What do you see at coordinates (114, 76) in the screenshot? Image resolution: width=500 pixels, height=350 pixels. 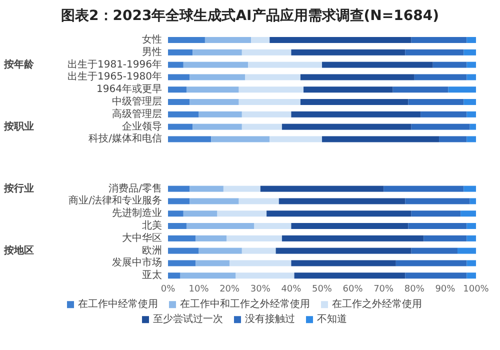 I see `y-tick-label: 出生于1965-1980年` at bounding box center [114, 76].